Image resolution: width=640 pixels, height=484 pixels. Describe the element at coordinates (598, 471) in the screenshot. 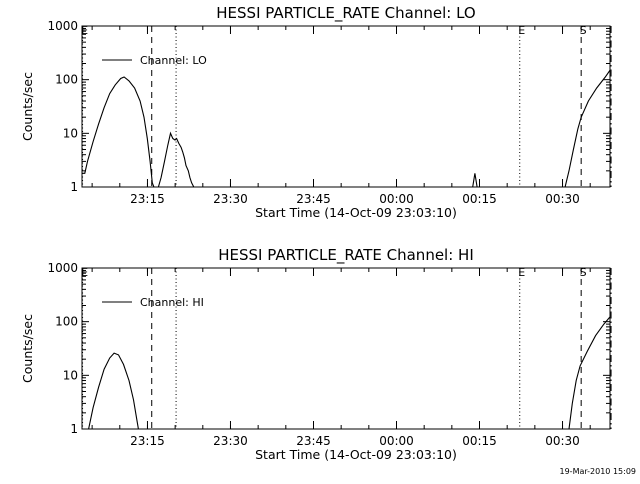

I see `footer-timestamp: 19-Mar-2010 15:09` at that location.